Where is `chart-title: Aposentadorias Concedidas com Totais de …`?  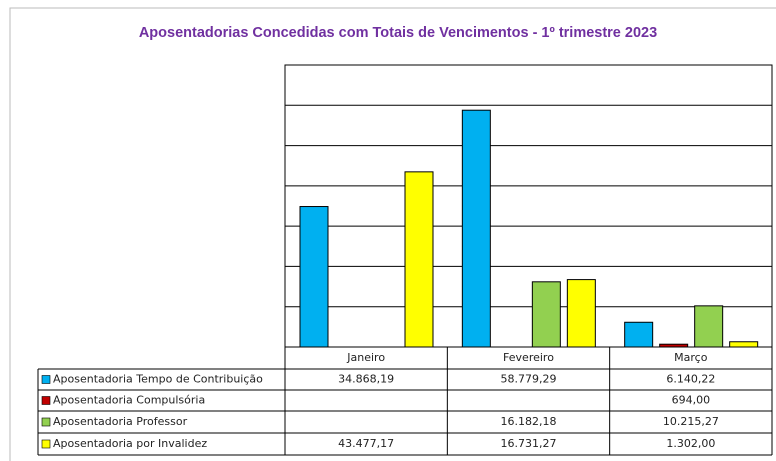
chart-title: Aposentadorias Concedidas com Totais de … is located at coordinates (398, 33).